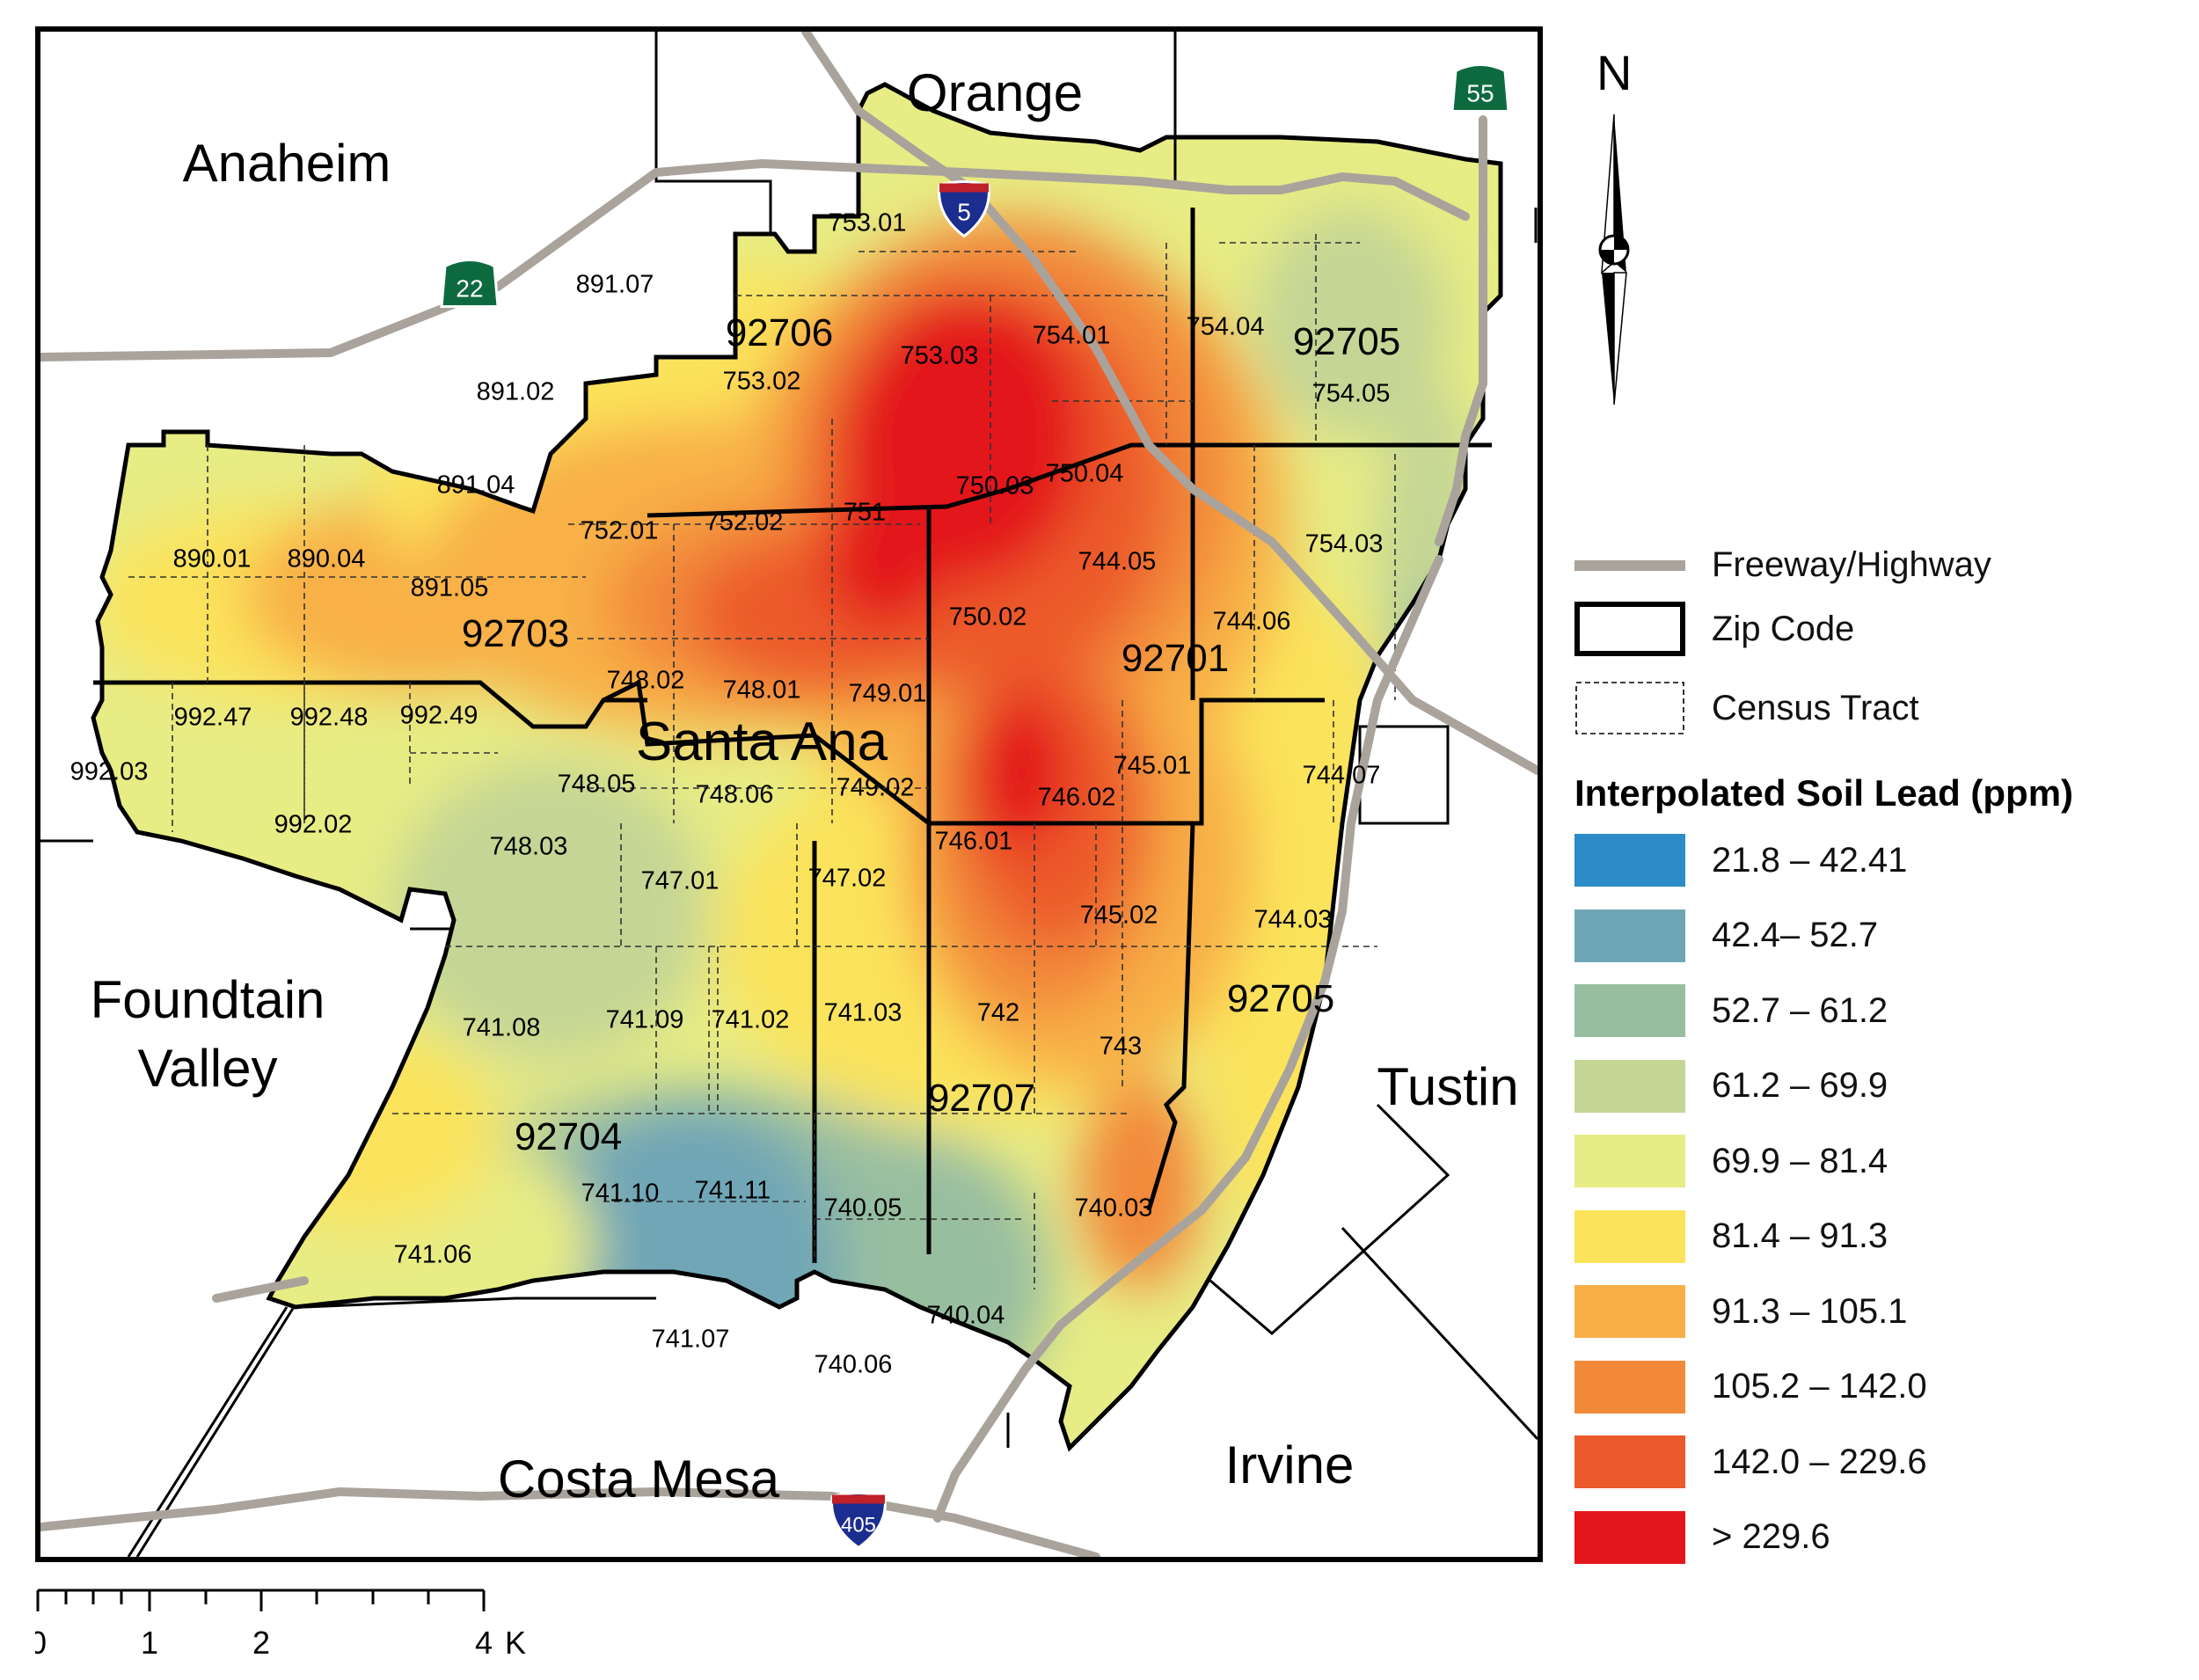 This screenshot has height=1680, width=2199. Describe the element at coordinates (1702, 1537) in the screenshot. I see `legend-class-9: > 229.6` at that location.